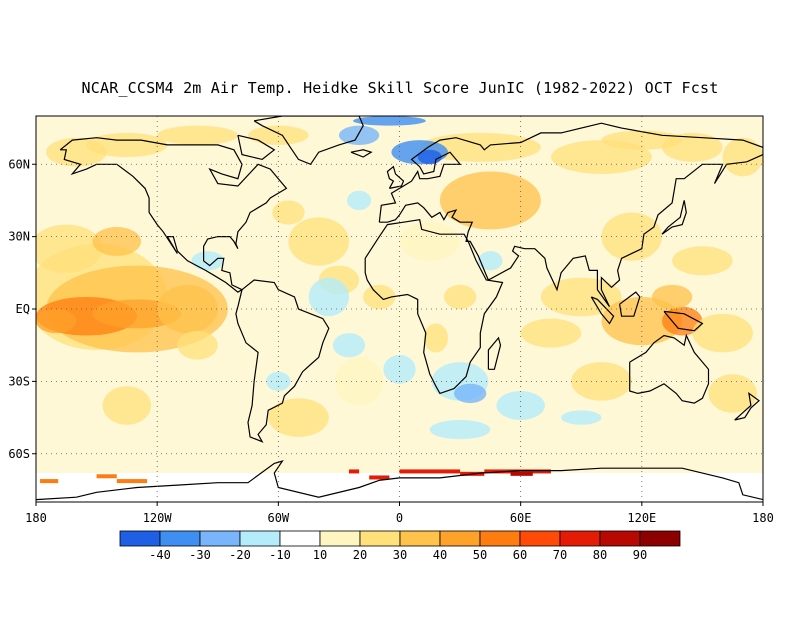 This screenshot has width=800, height=618. What do you see at coordinates (641, 518) in the screenshot?
I see `lon-tick-label: 120E` at bounding box center [641, 518].